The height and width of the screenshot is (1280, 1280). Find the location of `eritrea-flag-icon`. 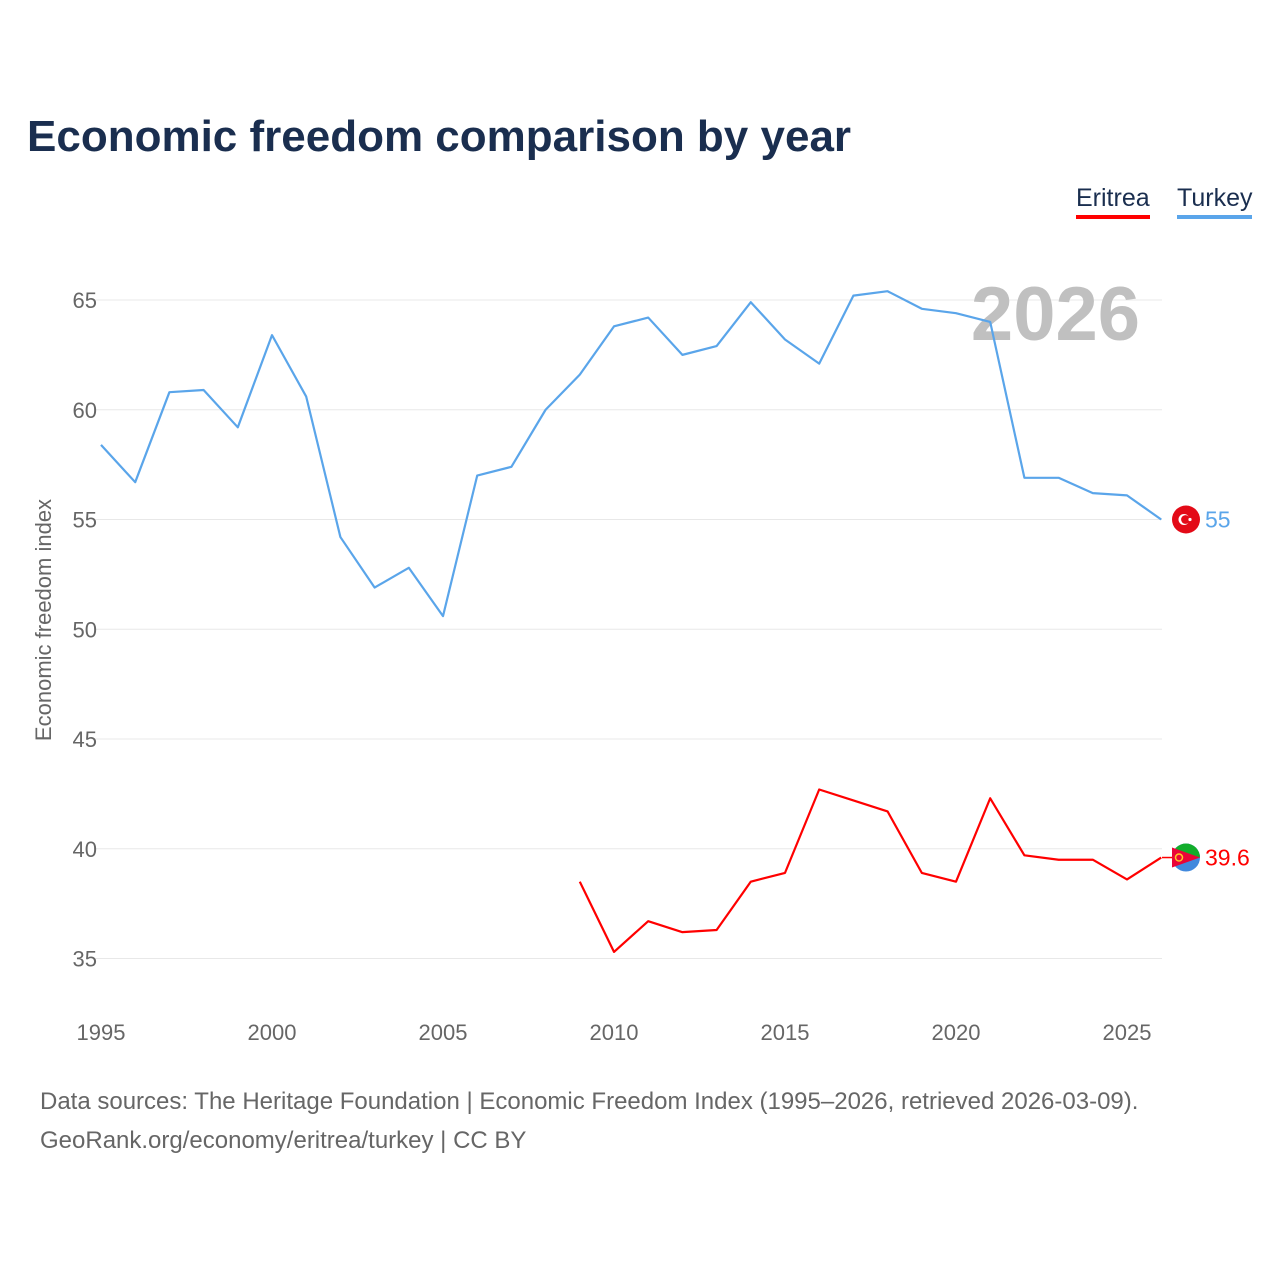

eritrea-flag-icon is located at coordinates (1181, 857).